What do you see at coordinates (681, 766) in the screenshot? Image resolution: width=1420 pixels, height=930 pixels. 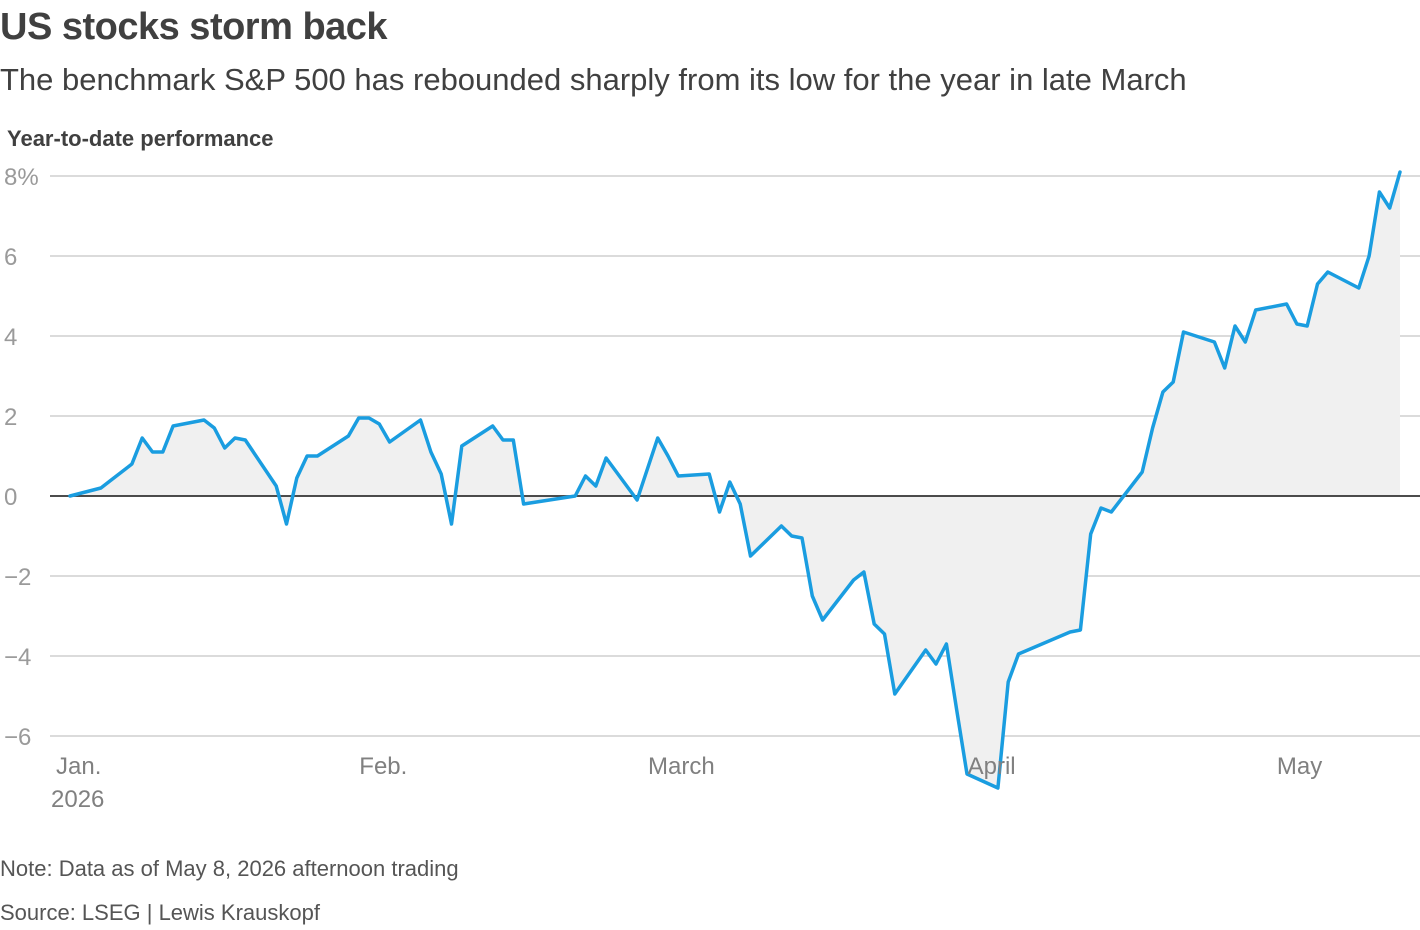 I see `x-tick-label: March` at bounding box center [681, 766].